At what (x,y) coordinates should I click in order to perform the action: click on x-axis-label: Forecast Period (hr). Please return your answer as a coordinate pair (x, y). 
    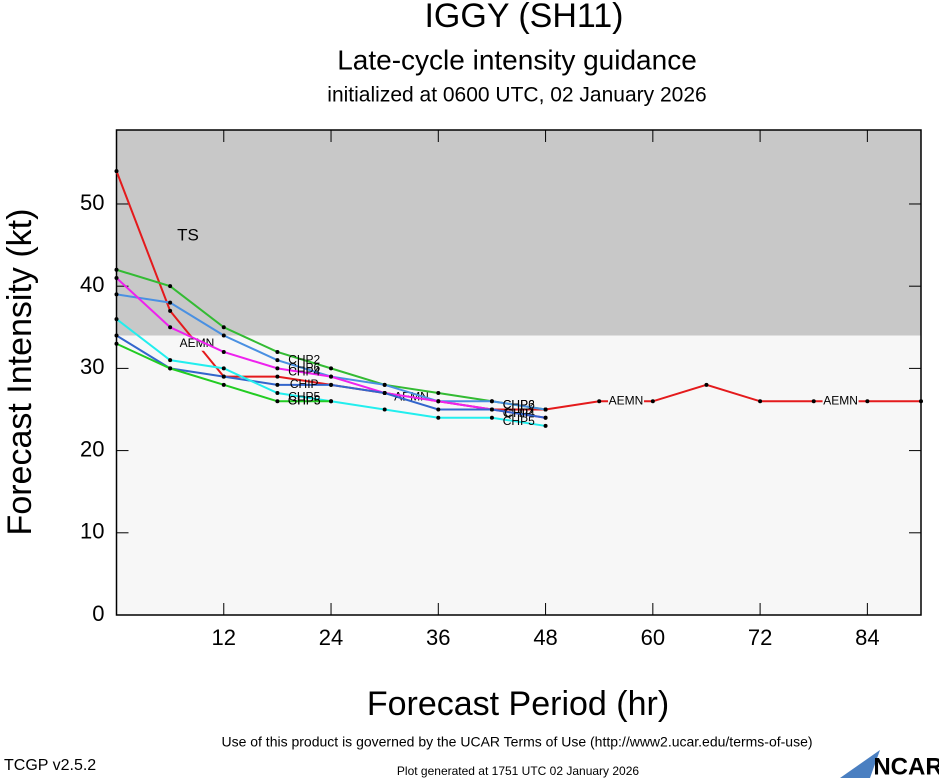
    Looking at the image, I should click on (518, 704).